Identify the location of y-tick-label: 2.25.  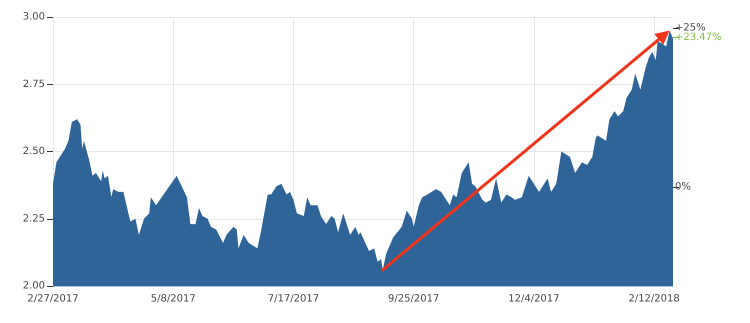
(33, 218).